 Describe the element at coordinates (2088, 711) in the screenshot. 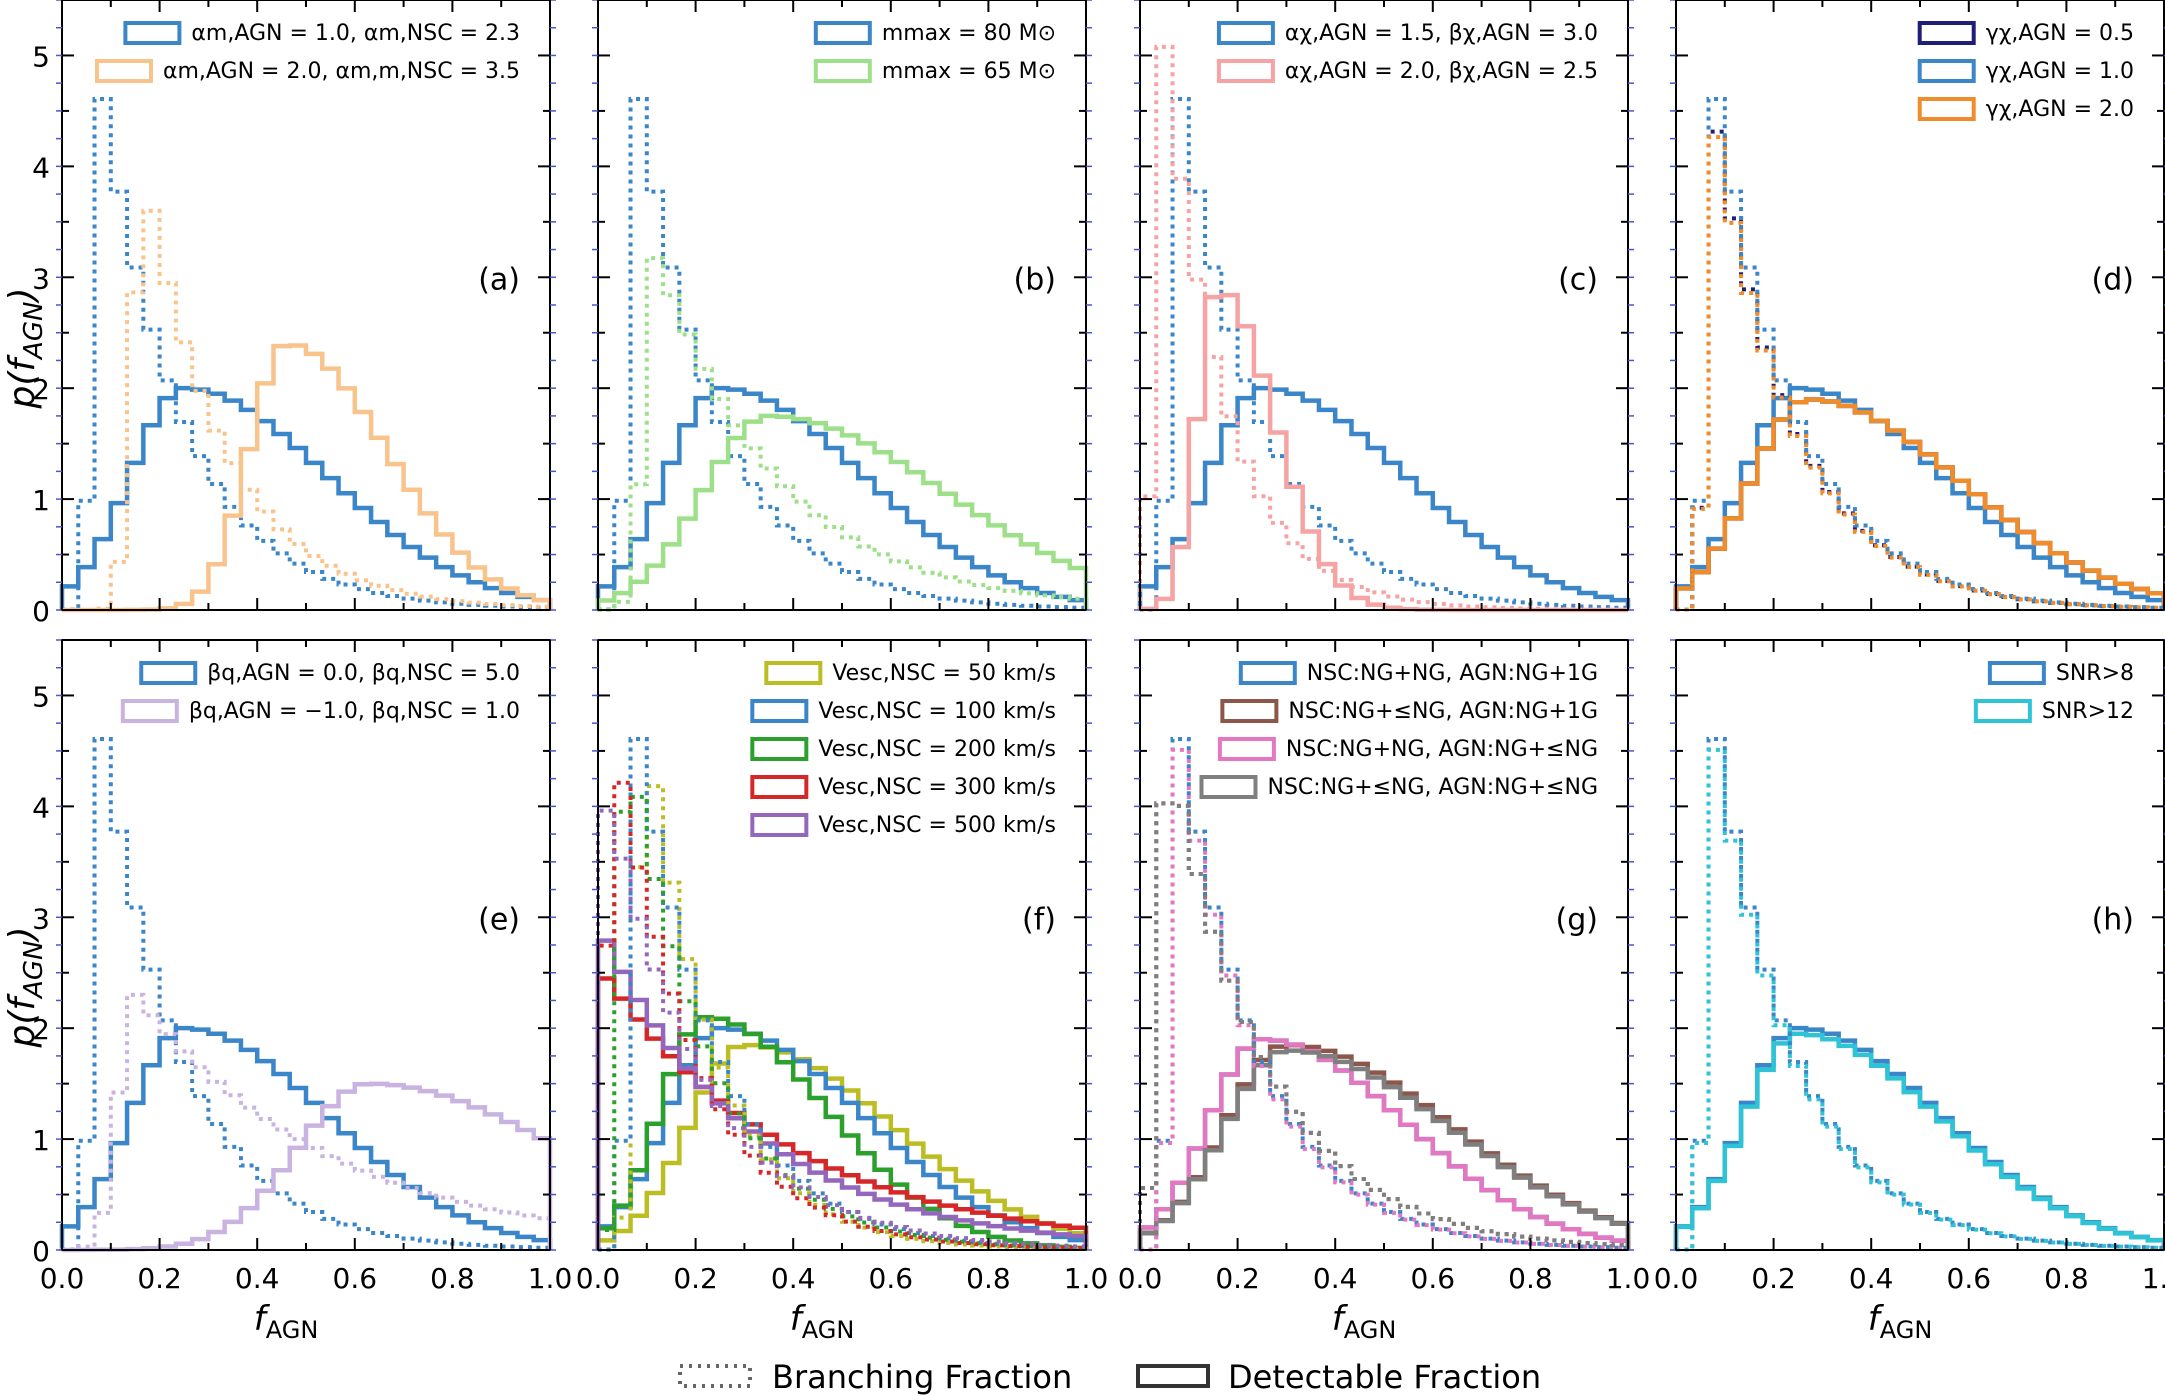

I see `legend-label: SNR>12` at that location.